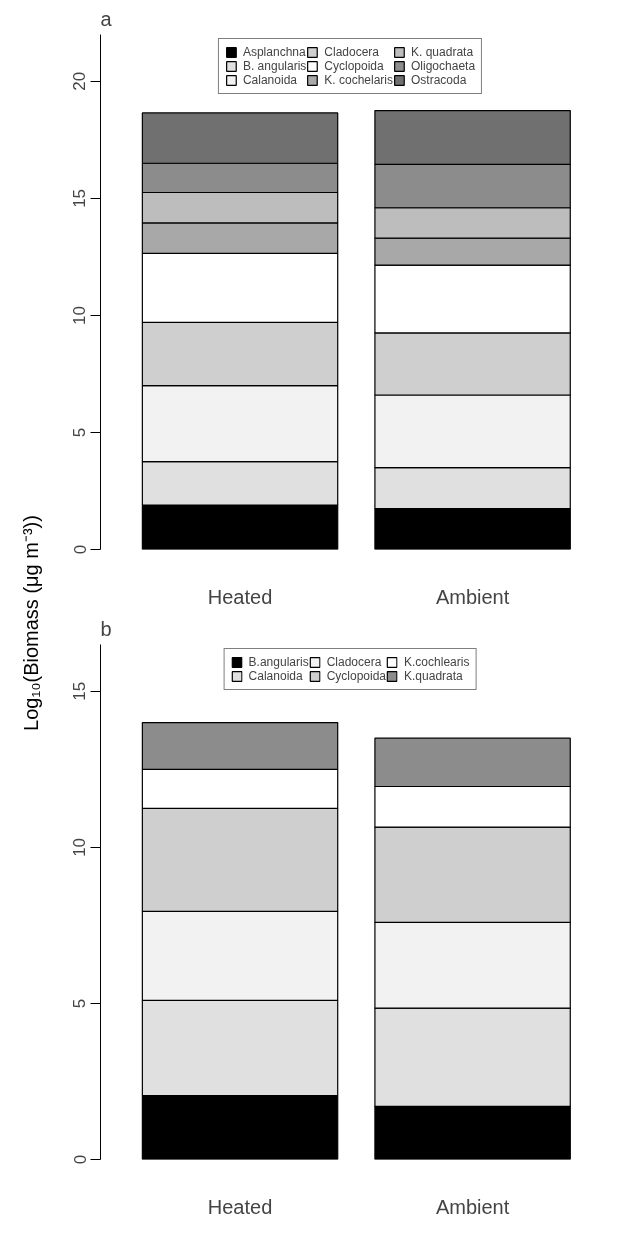 The height and width of the screenshot is (1245, 621). Describe the element at coordinates (439, 80) in the screenshot. I see `legend-label: Ostracoda` at that location.